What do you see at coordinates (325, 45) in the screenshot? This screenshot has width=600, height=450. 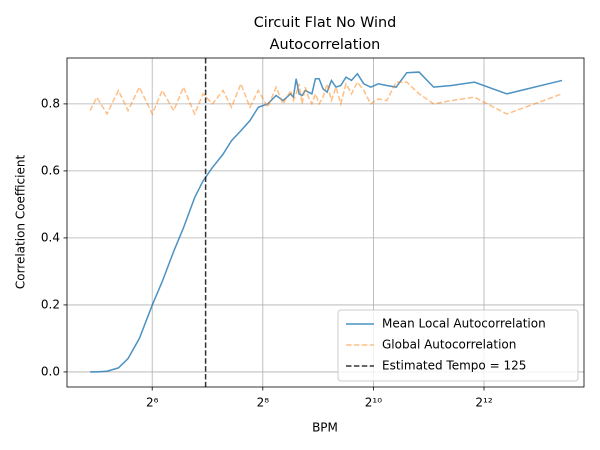 I see `chart-title: Autocorrelation` at bounding box center [325, 45].